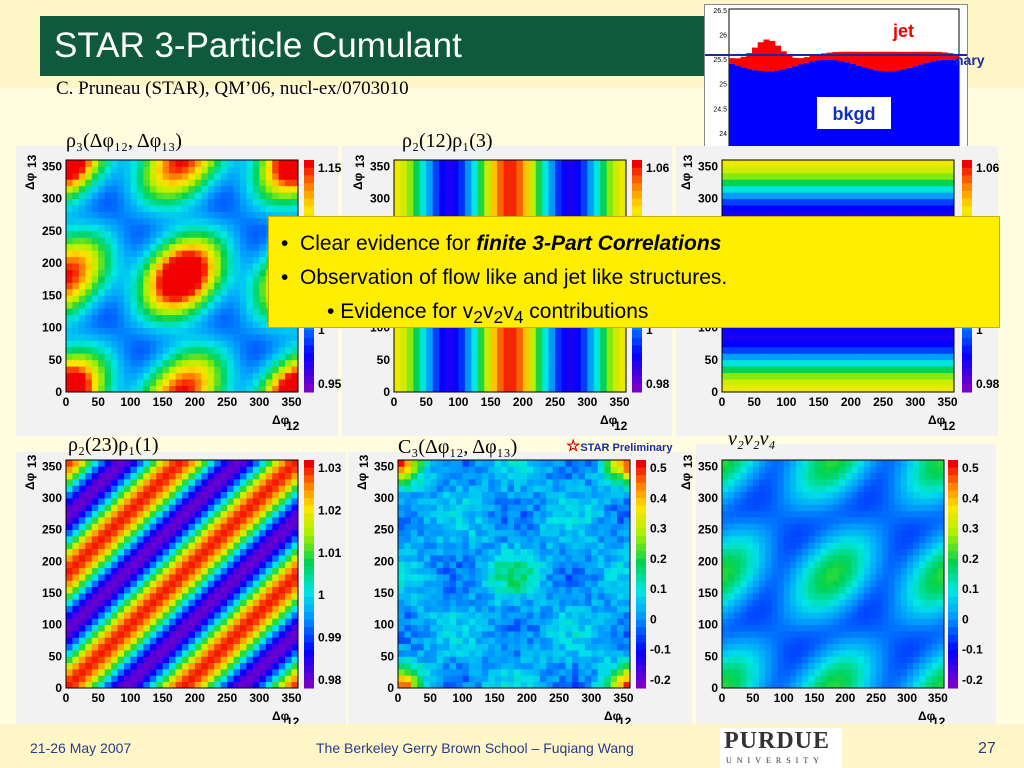 Image resolution: width=1024 pixels, height=768 pixels. What do you see at coordinates (66, 402) in the screenshot?
I see `x-tick: 0` at bounding box center [66, 402].